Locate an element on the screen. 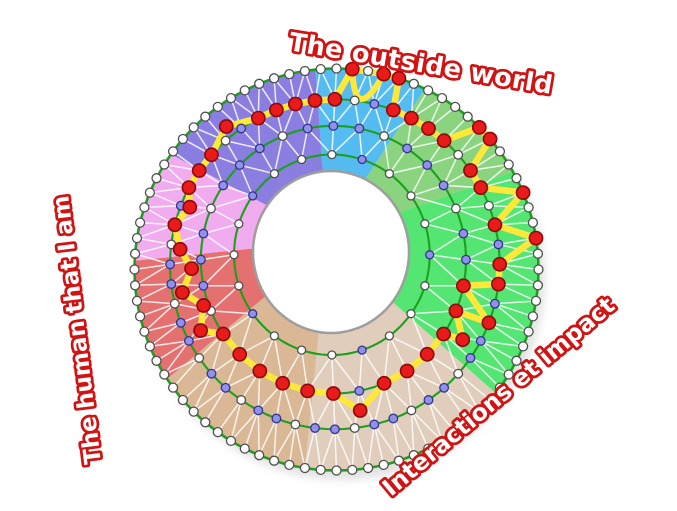 Image resolution: width=677 pixels, height=511 pixels. route-dip-arc is located at coordinates (368, 84).